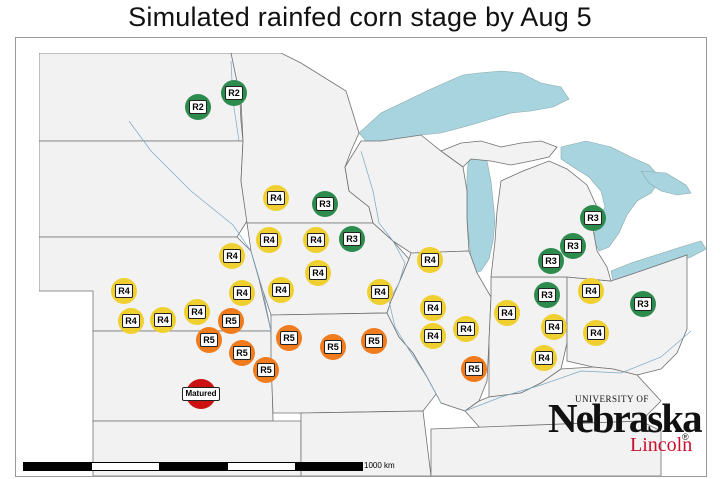 The image size is (720, 479). What do you see at coordinates (27, 264) in the screenshot?
I see `region-west` at bounding box center [27, 264].